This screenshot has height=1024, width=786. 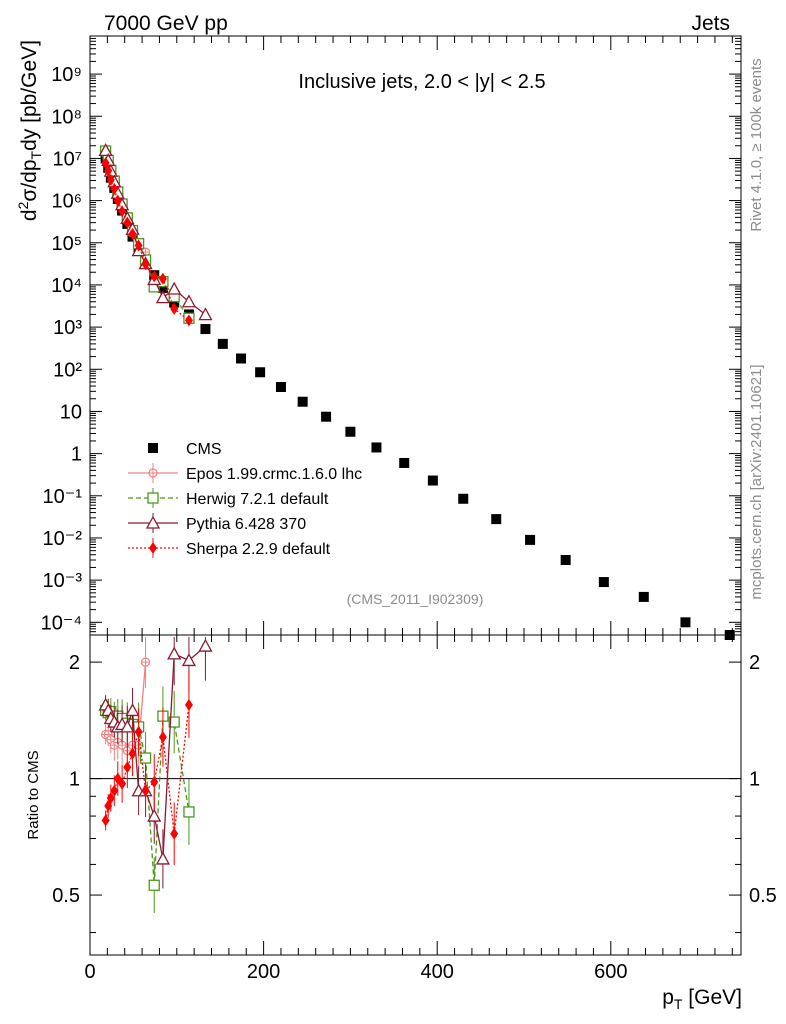 I want to click on header-left: 7000 GeV pp, so click(x=166, y=23).